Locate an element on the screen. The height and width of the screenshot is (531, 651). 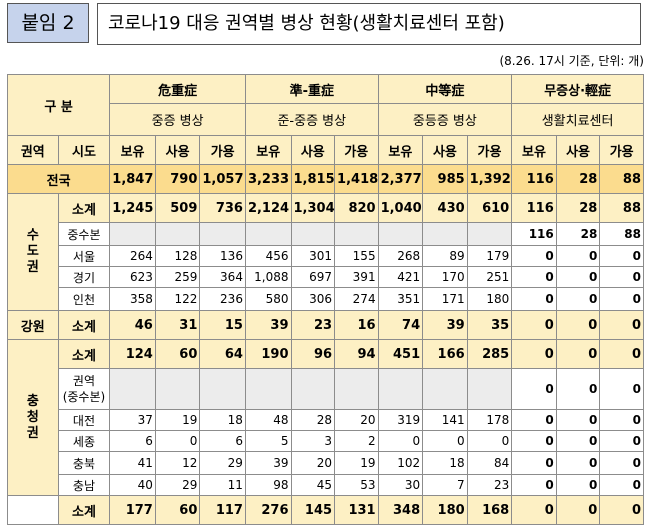
cell-value: 96 is located at coordinates (313, 354).